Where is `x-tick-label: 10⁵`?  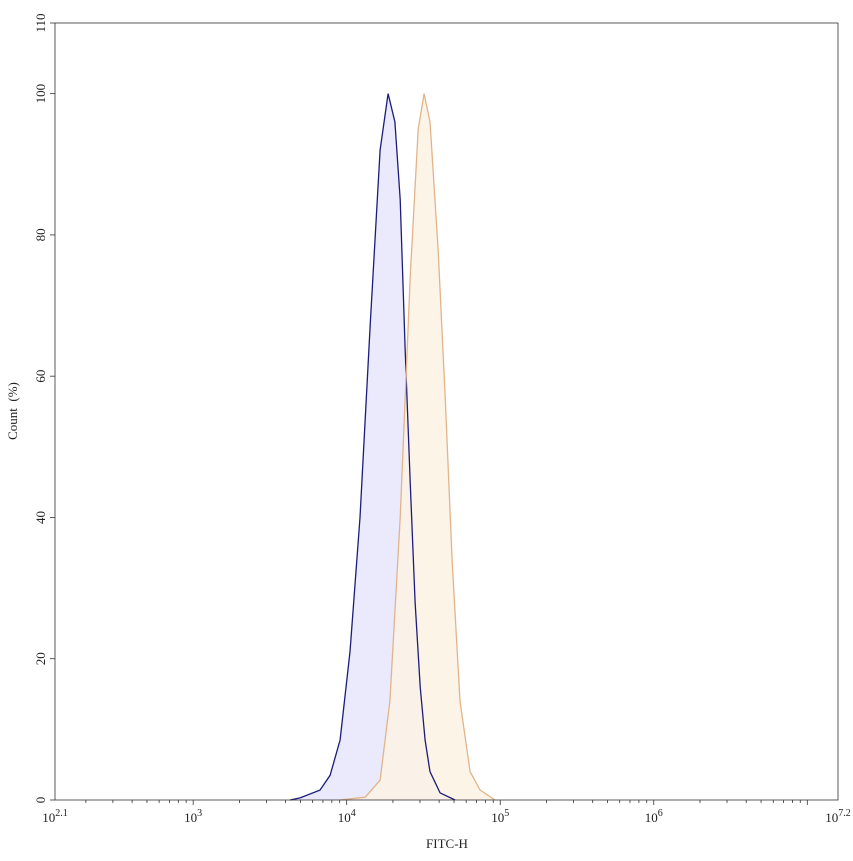
x-tick-label: 10⁵ is located at coordinates (500, 816).